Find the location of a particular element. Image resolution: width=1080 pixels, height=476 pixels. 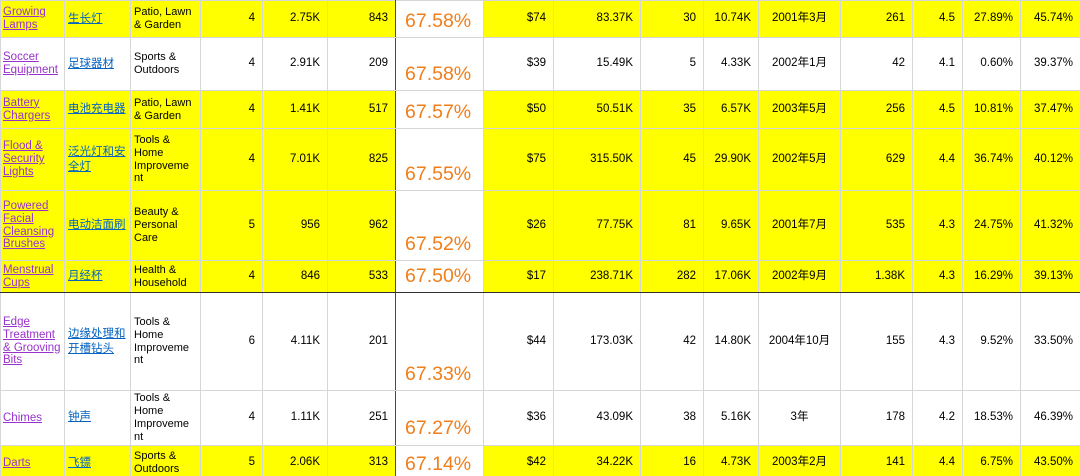

metric-cell: 201 is located at coordinates (361, 341).